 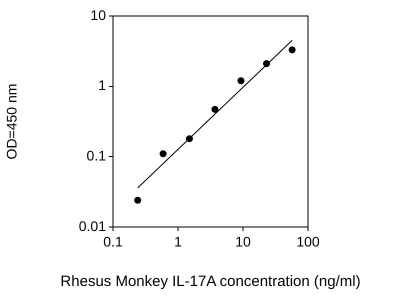 I want to click on x-tick-label: 10, so click(x=243, y=241).